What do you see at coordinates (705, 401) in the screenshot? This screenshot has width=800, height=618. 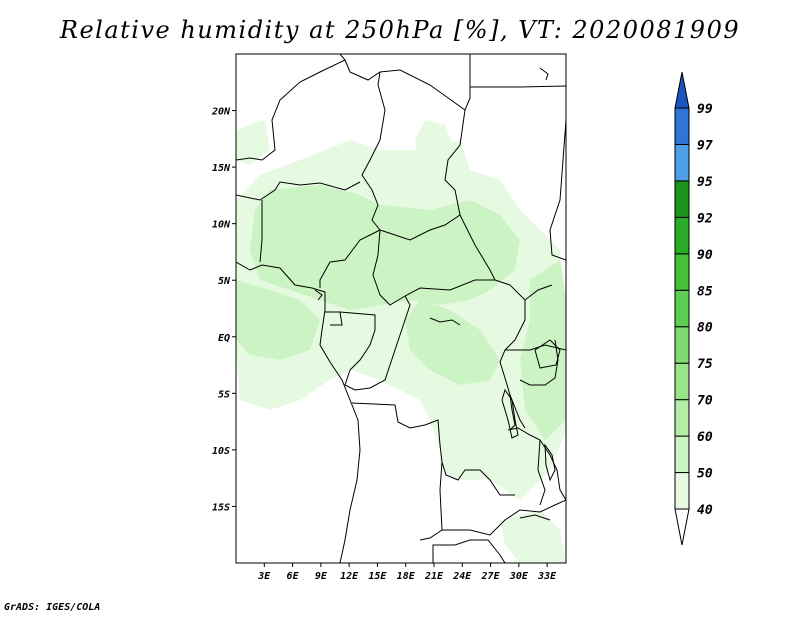 I see `colorbar-label: 70` at bounding box center [705, 401].